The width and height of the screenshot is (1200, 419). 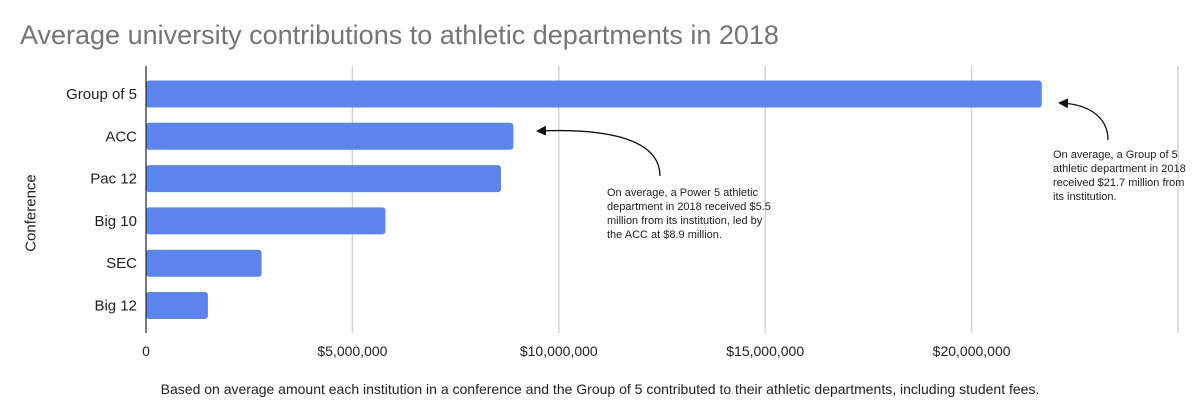 What do you see at coordinates (559, 351) in the screenshot?
I see `x-tick-label: $10,000,000` at bounding box center [559, 351].